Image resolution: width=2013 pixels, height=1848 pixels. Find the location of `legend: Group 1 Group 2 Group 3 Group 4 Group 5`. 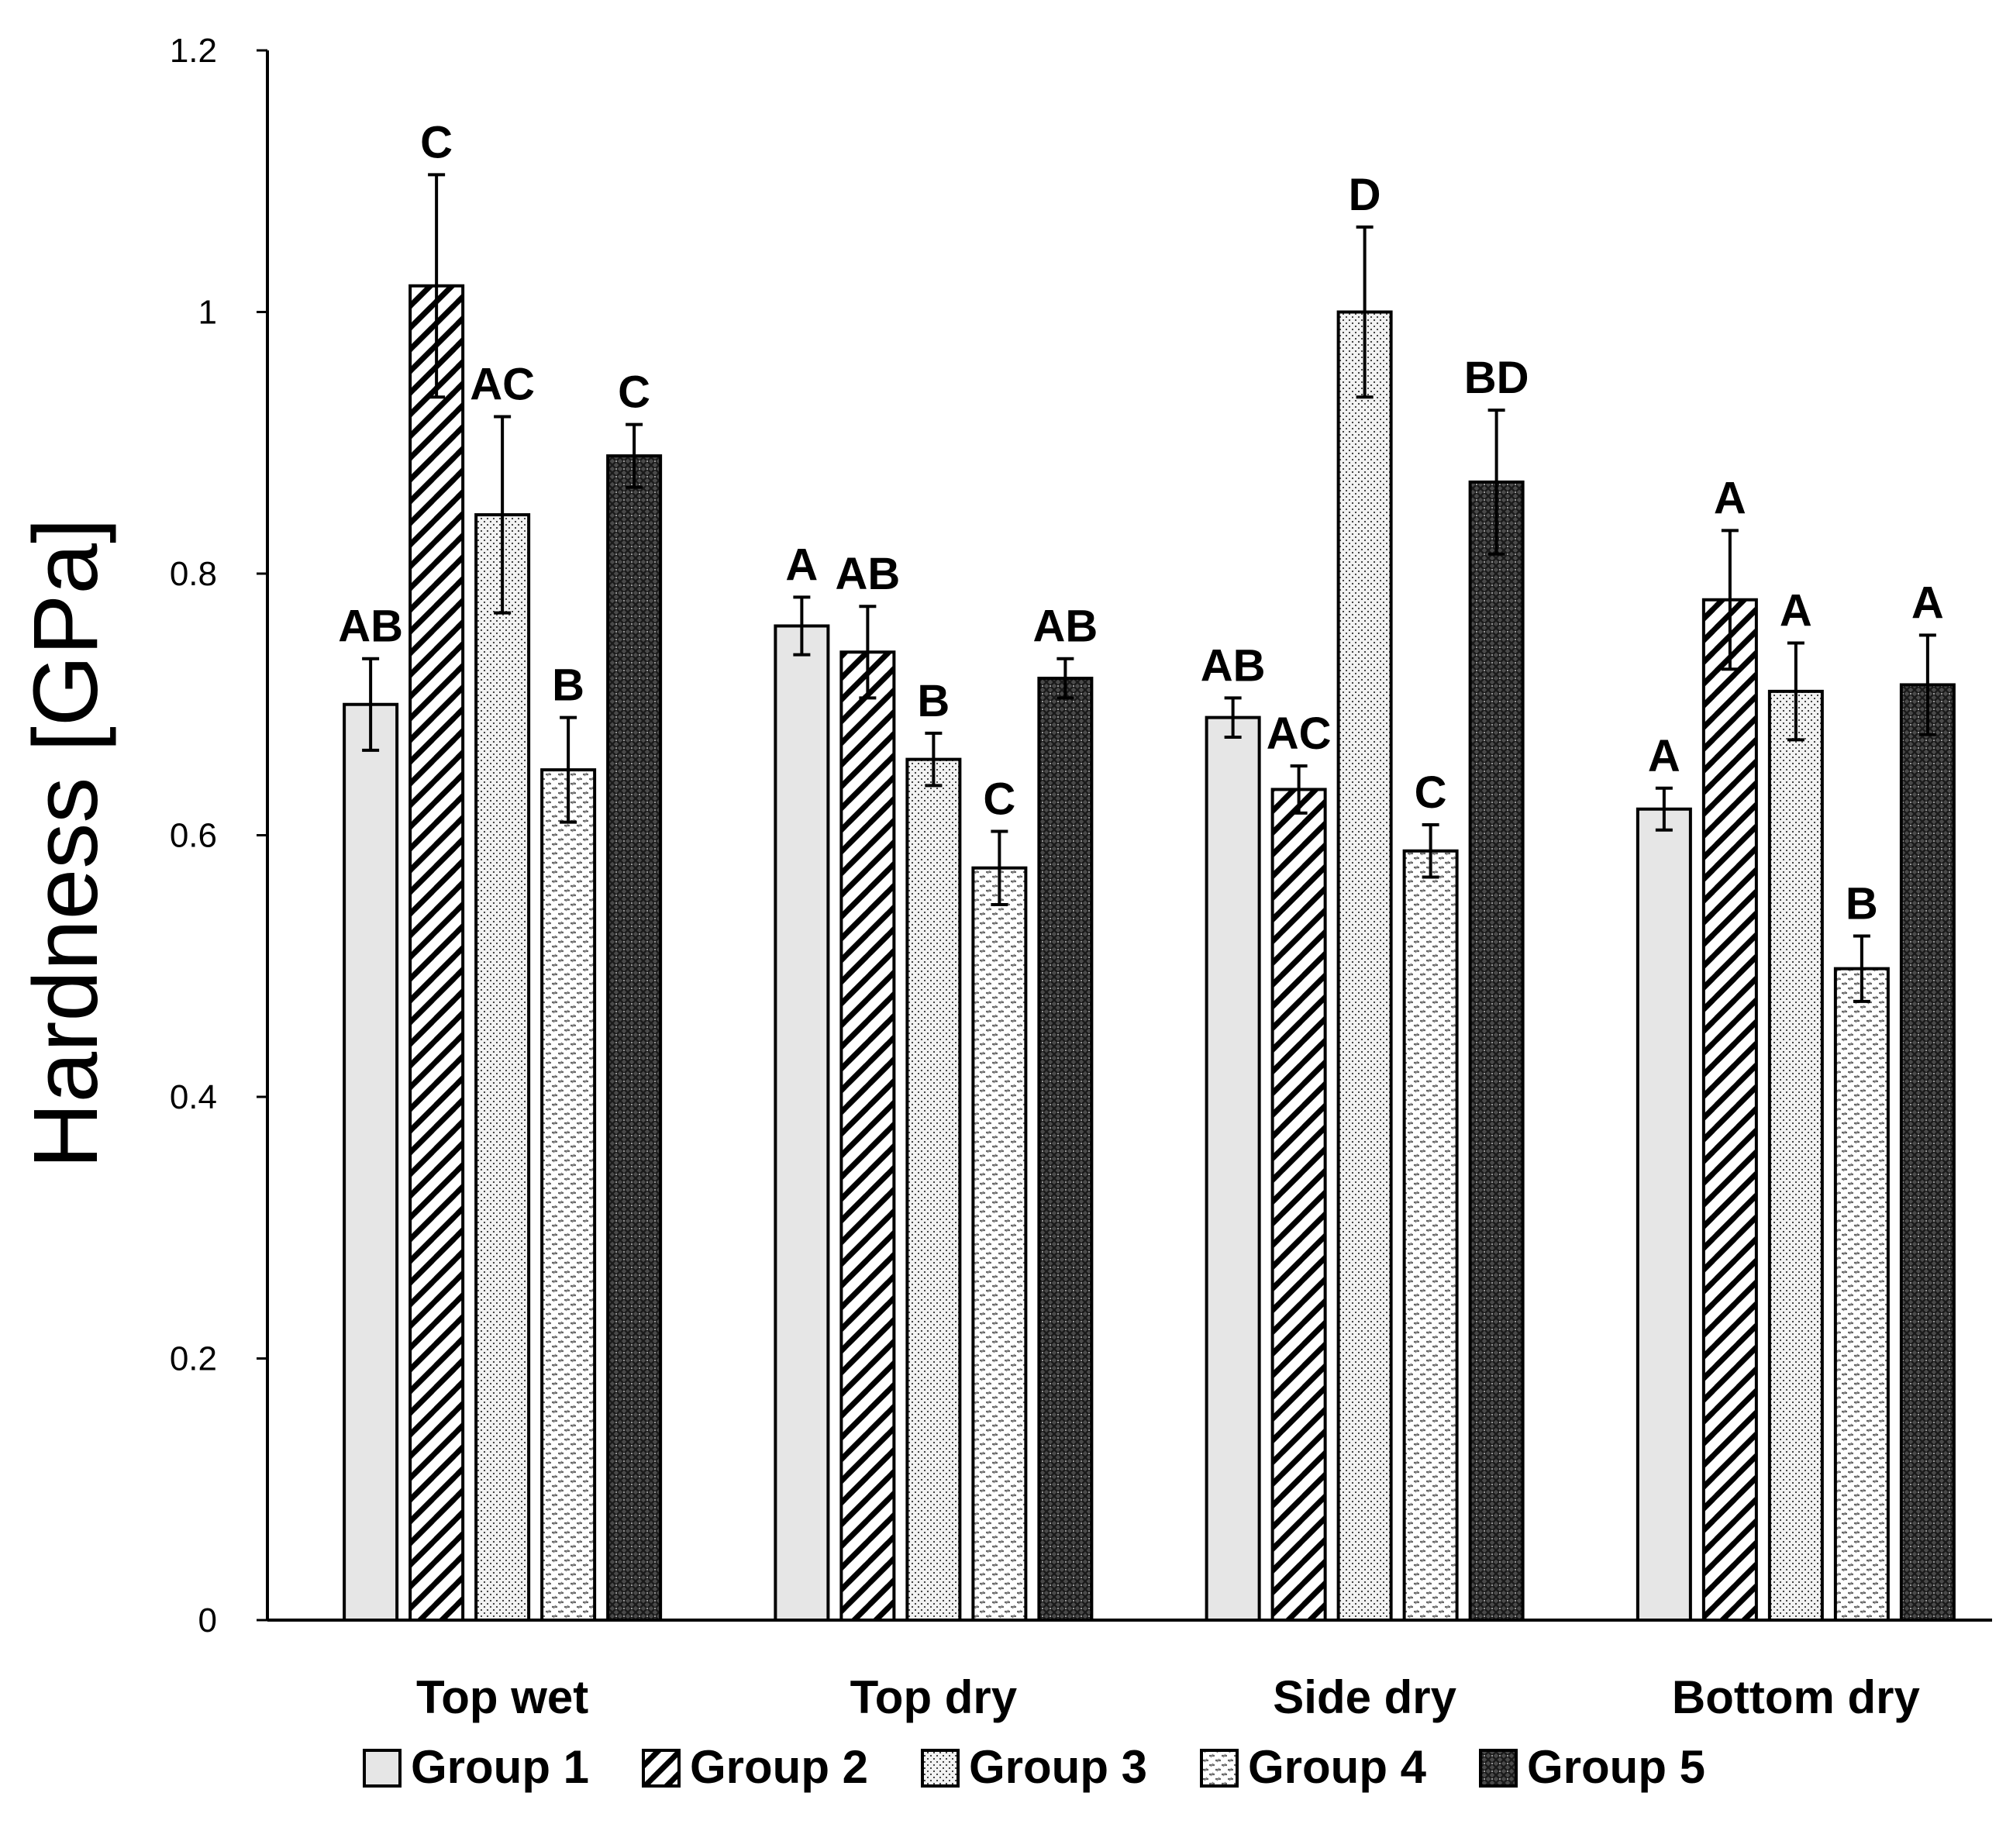

legend: Group 1 Group 2 Group 3 Group 4 Group 5 is located at coordinates (1034, 1767).